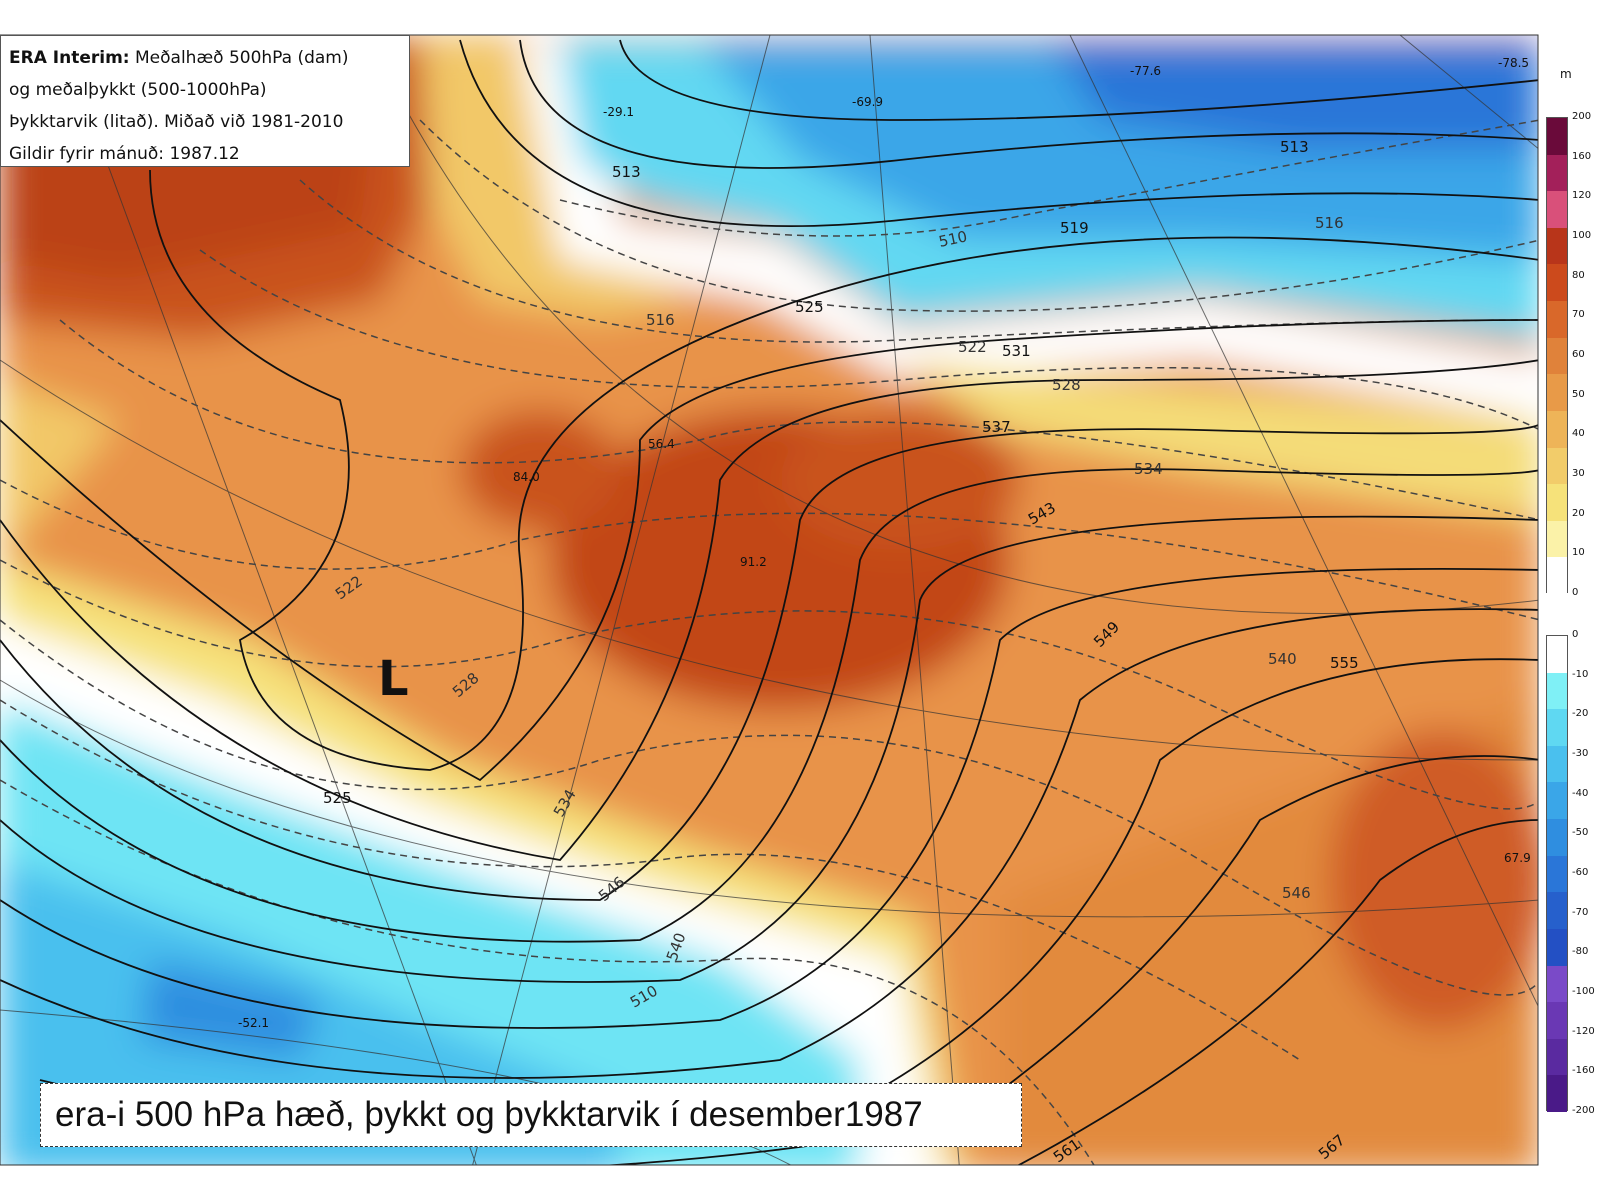  What do you see at coordinates (972, 347) in the screenshot?
I see `thickness-contour-label: 522` at bounding box center [972, 347].